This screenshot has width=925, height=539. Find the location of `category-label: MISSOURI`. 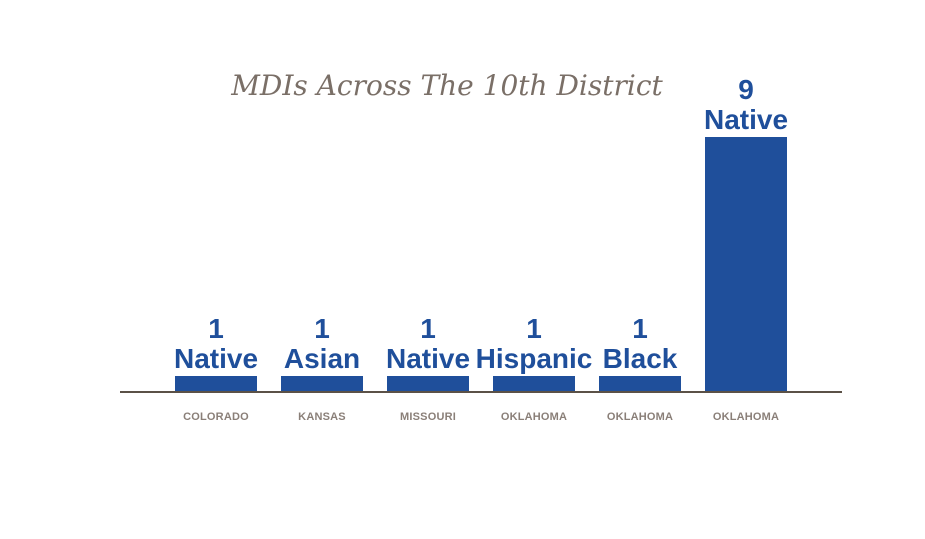

category-label: MISSOURI is located at coordinates (428, 417).